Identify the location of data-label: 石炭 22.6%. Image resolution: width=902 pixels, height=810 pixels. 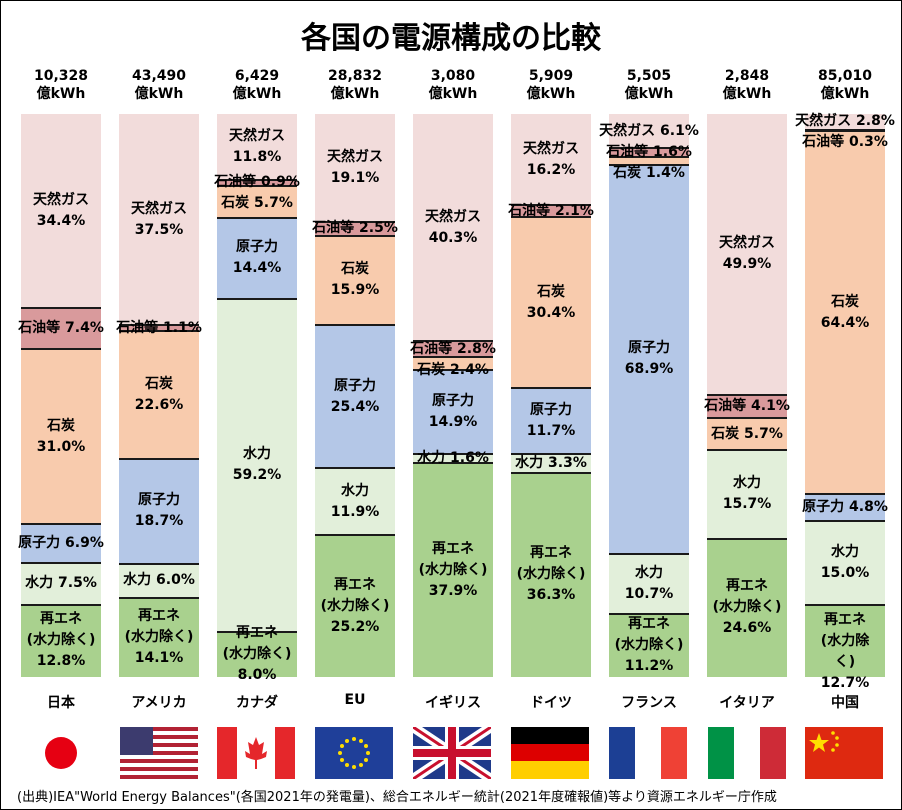
(159, 395).